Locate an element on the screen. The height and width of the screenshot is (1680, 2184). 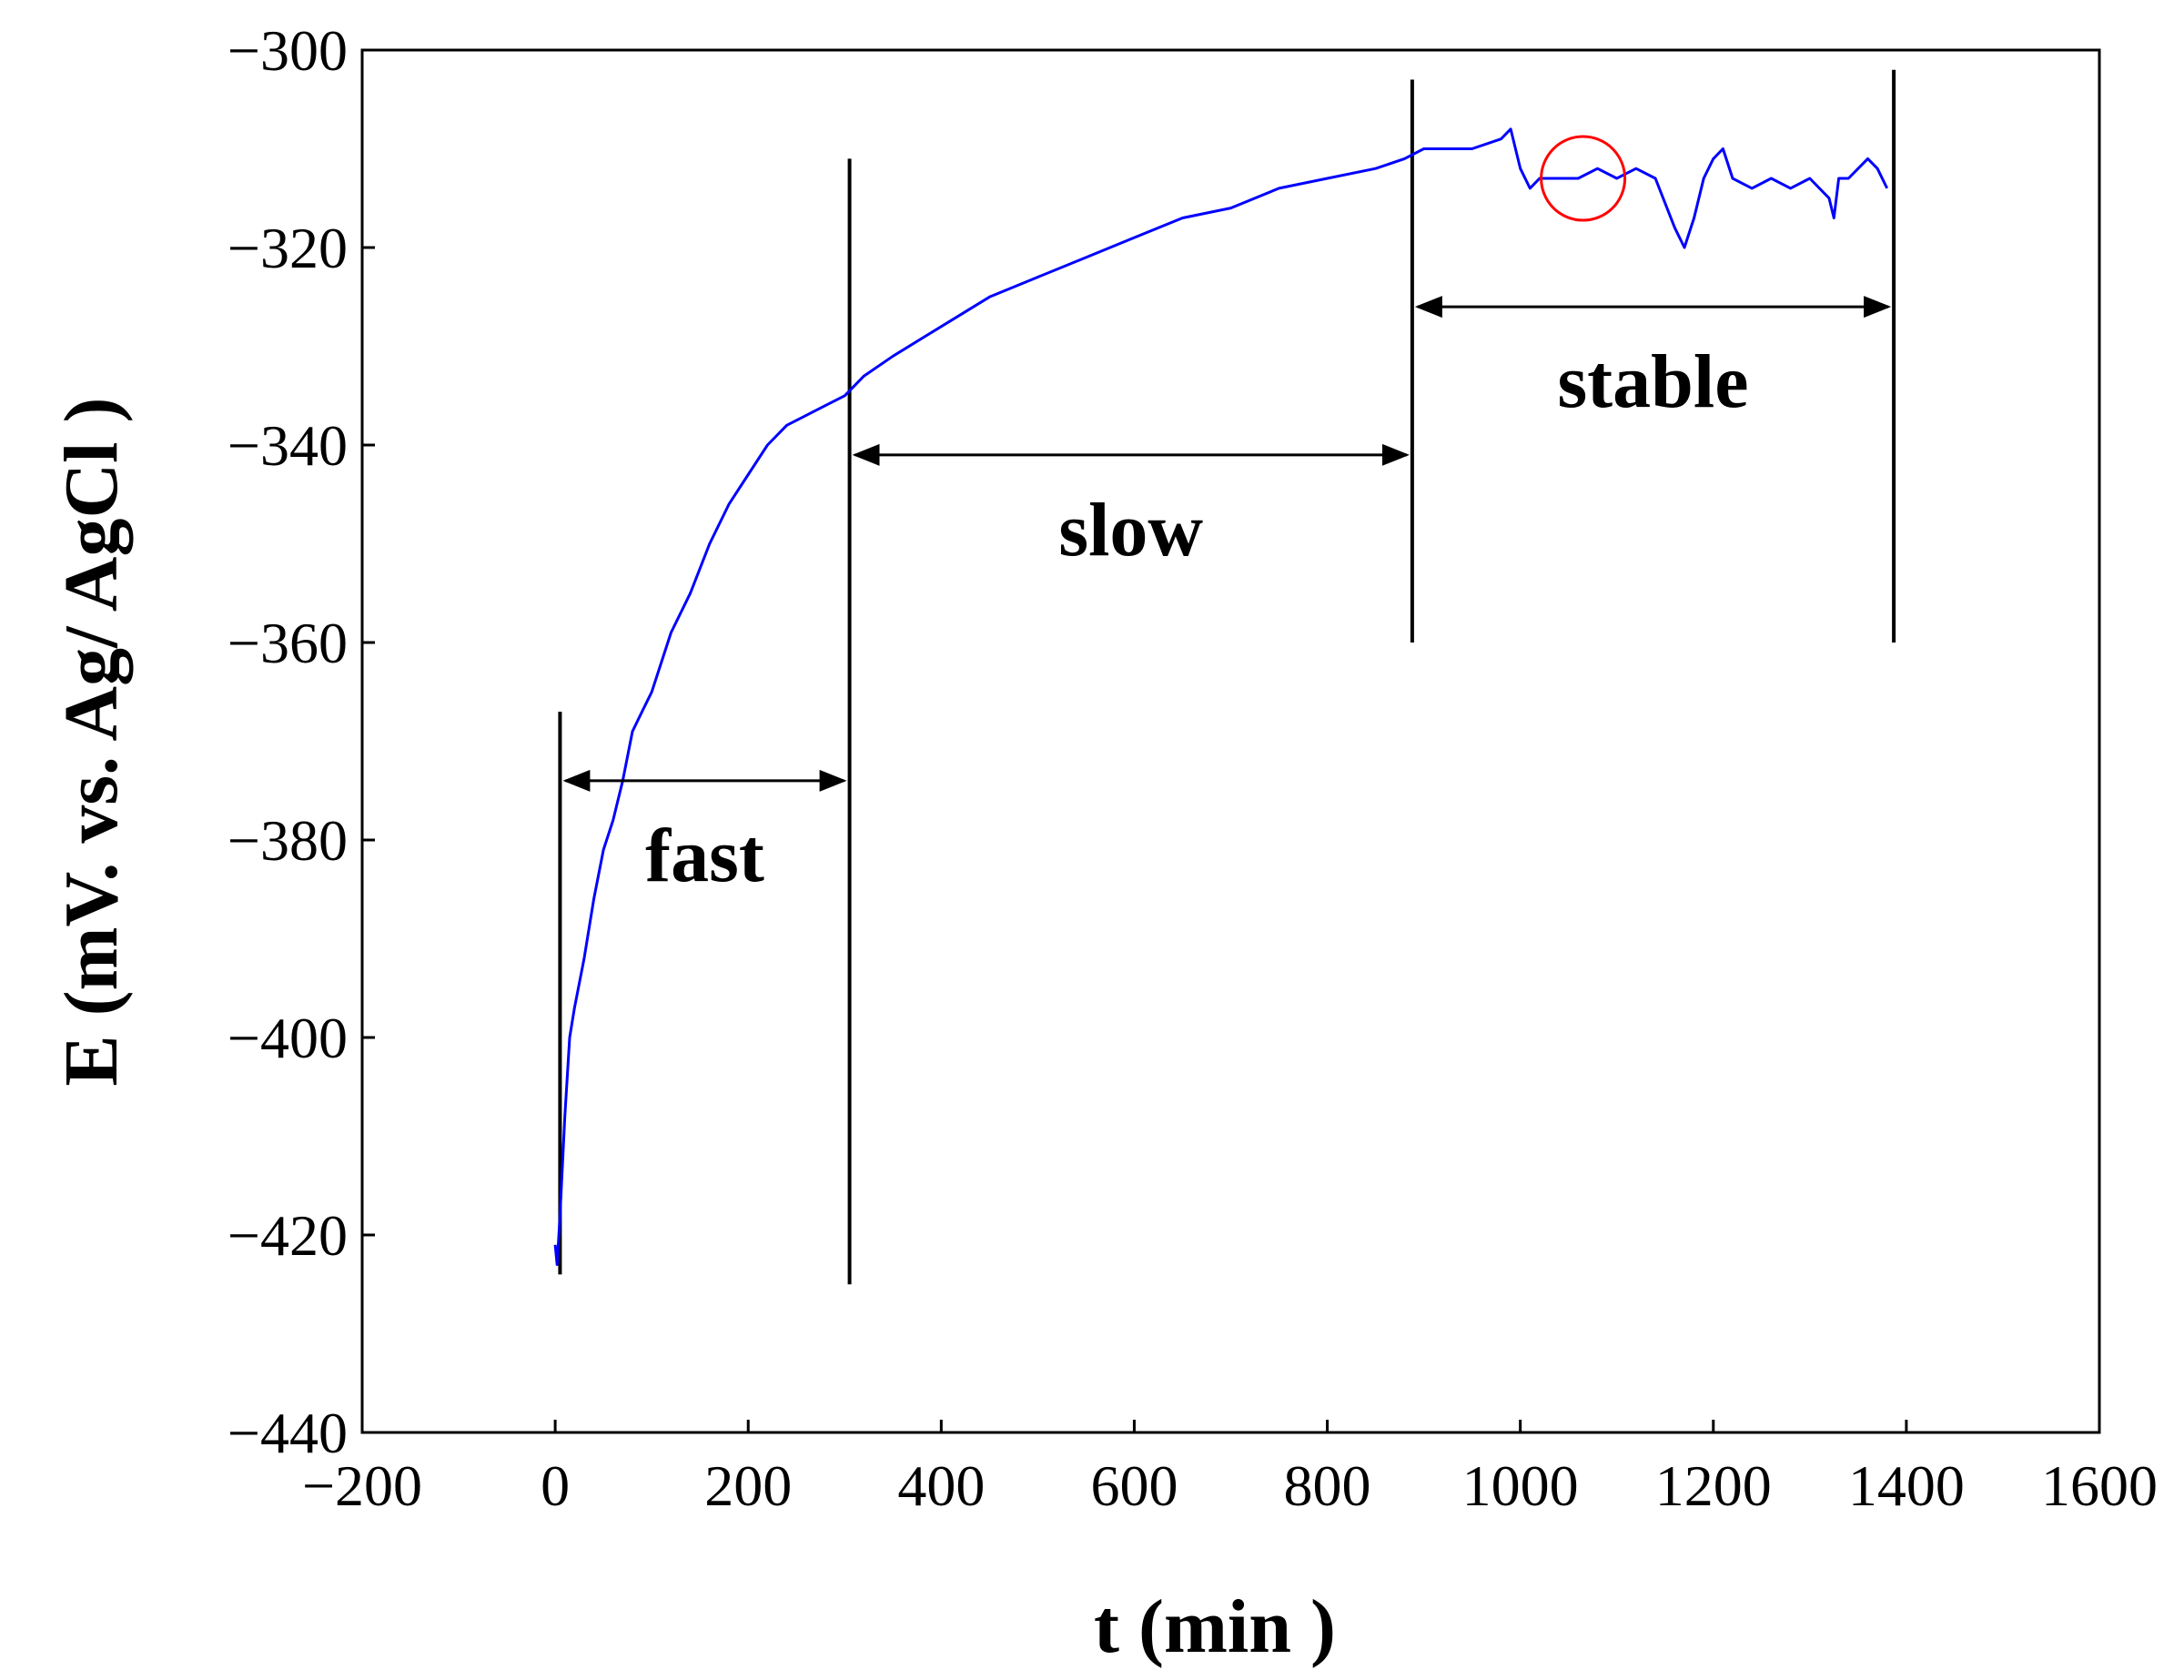
x-tick-label: −200 is located at coordinates (362, 1486).